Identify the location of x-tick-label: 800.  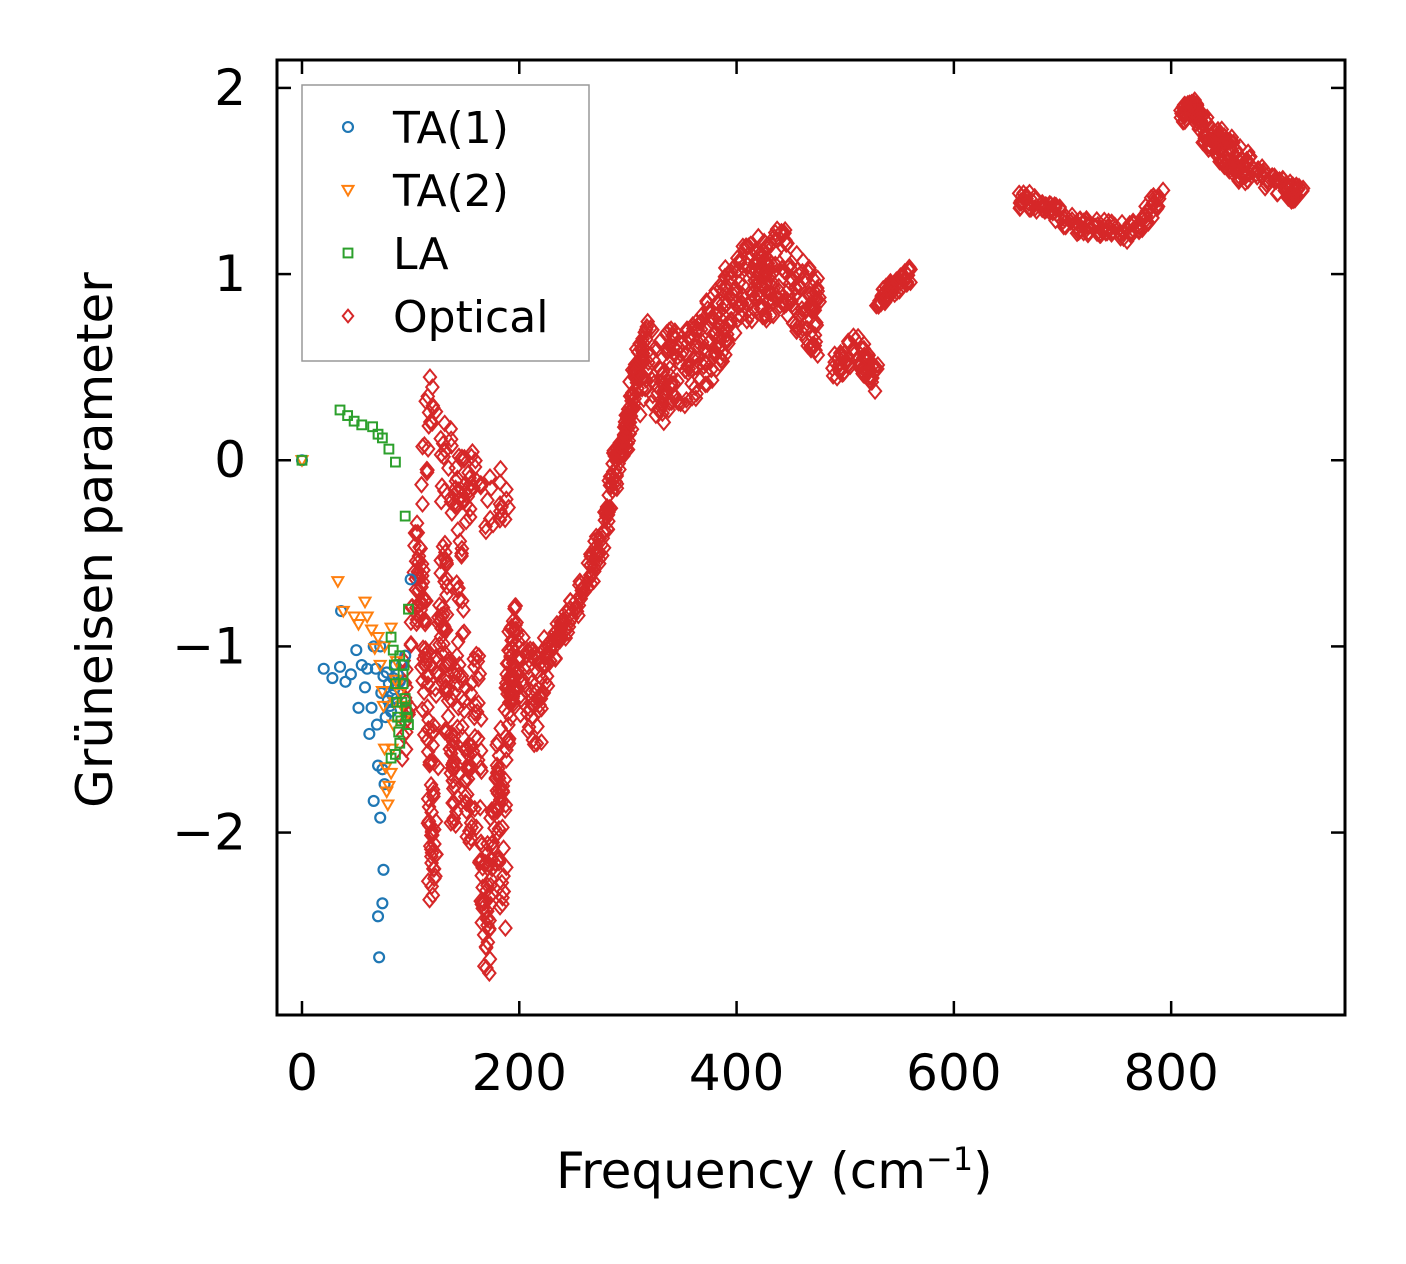
(1170, 1073).